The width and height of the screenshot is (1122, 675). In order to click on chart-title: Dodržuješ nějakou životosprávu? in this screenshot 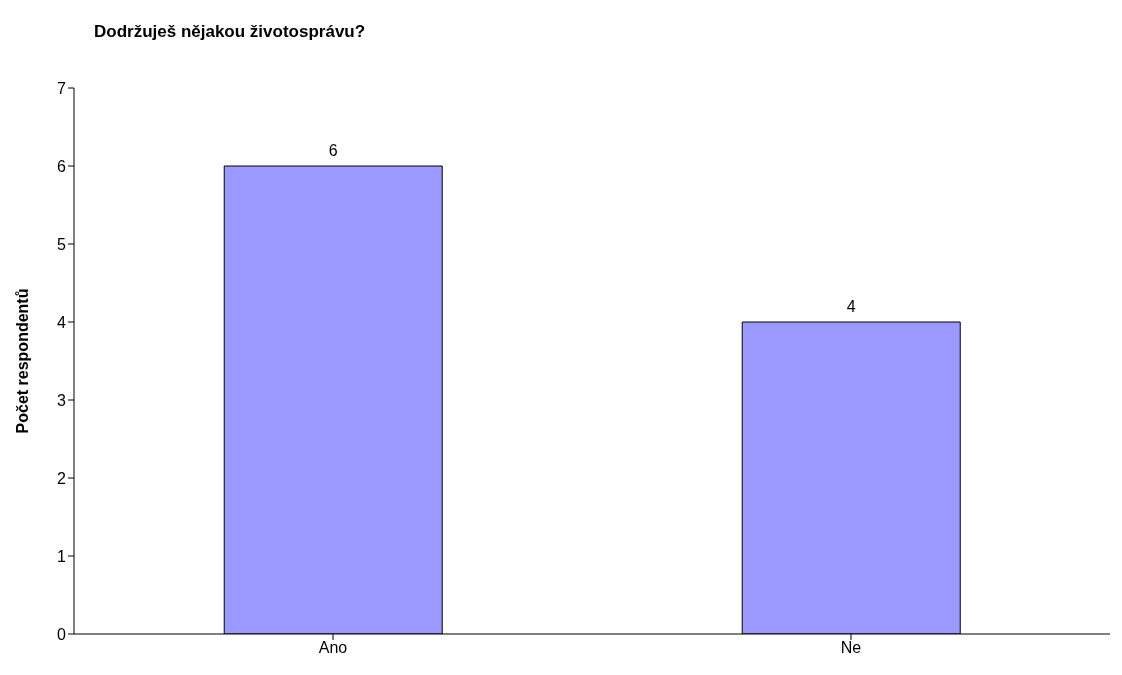, I will do `click(230, 32)`.